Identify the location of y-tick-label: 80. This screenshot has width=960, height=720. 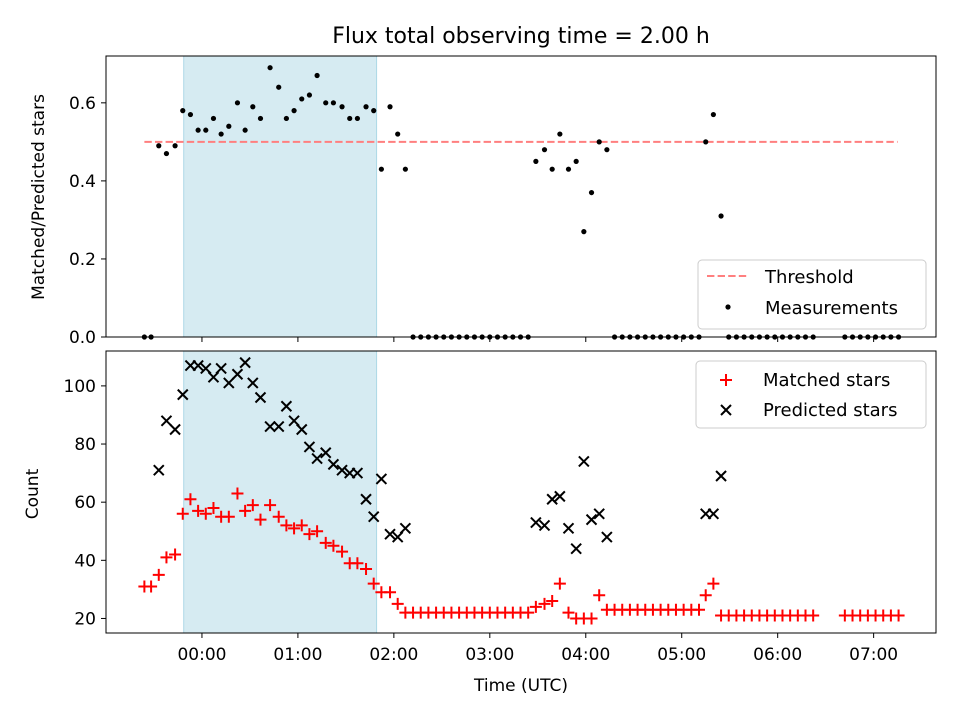
(85, 445).